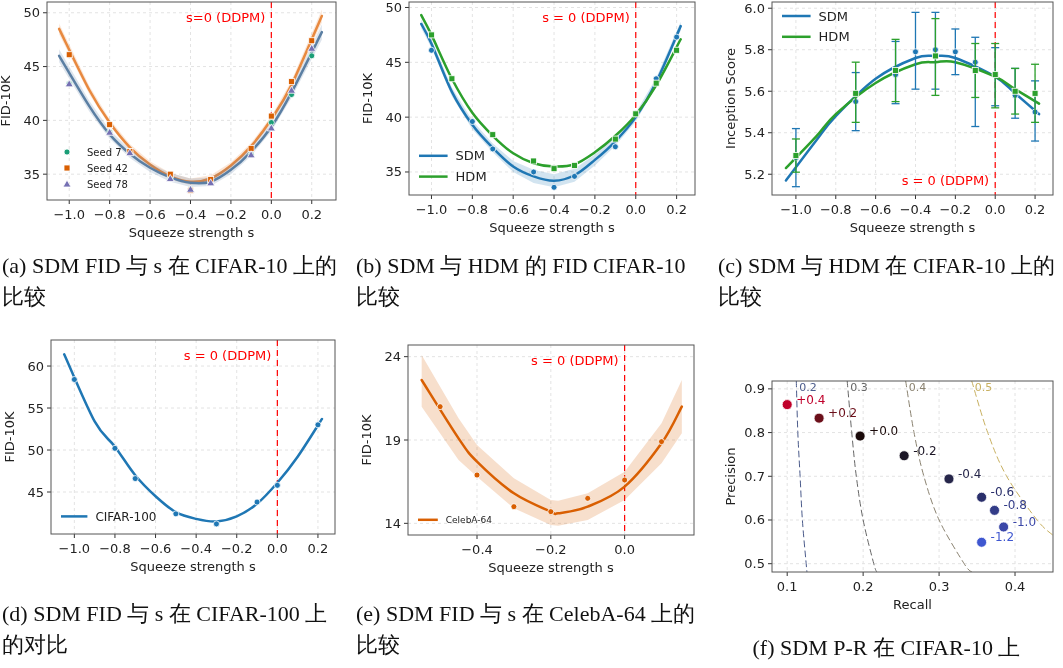 This screenshot has height=668, width=1063. I want to click on legend-label: Seed 42, so click(107, 168).